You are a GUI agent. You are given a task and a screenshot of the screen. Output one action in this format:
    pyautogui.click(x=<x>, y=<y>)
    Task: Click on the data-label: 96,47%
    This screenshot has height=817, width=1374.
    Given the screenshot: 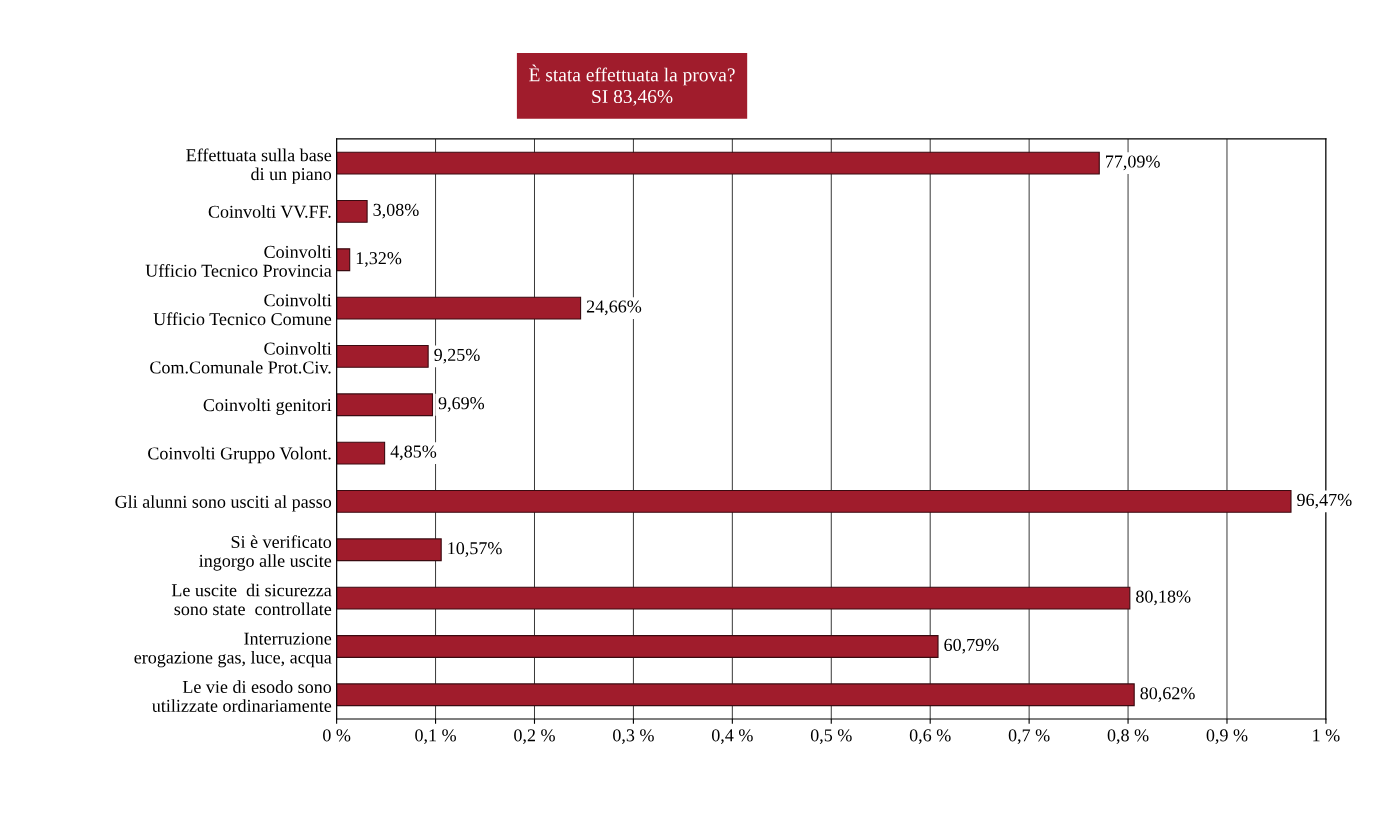 What is the action you would take?
    pyautogui.click(x=1324, y=501)
    